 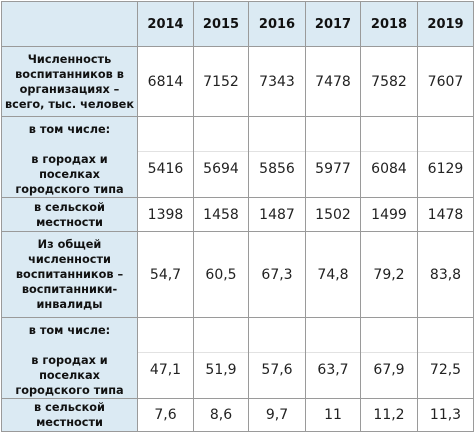 What do you see at coordinates (333, 214) in the screenshot?
I see `table-cell: 1502` at bounding box center [333, 214].